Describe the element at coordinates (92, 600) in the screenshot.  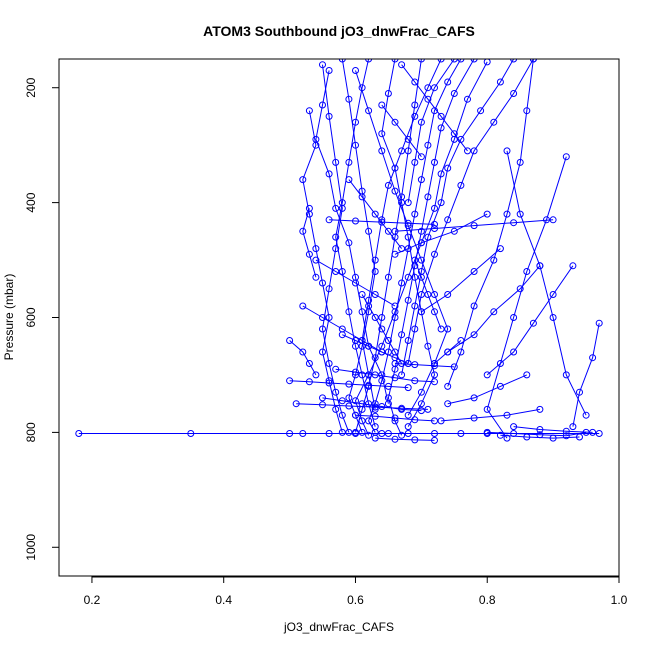
I see `x-tick-label: 0.2` at that location.